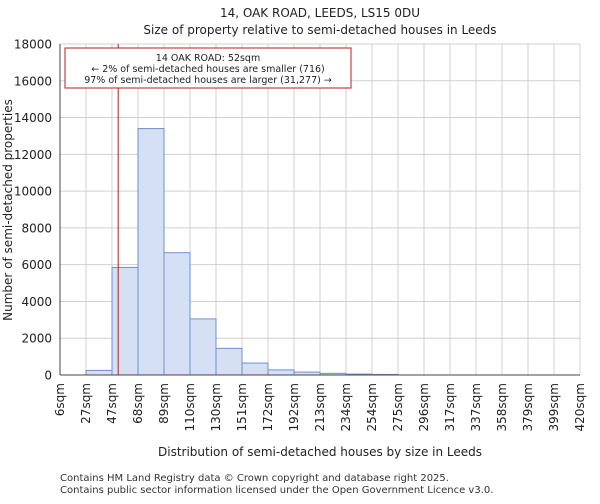 Image resolution: width=600 pixels, height=504 pixels. What do you see at coordinates (164, 403) in the screenshot?
I see `x-tick-label: 89sqm` at bounding box center [164, 403].